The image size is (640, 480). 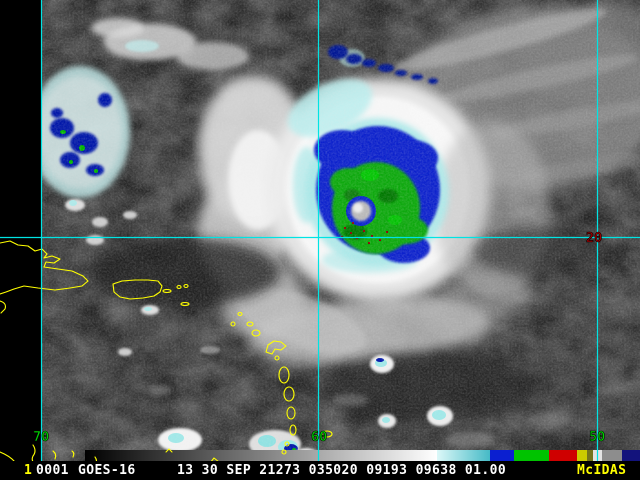 What do you see at coordinates (342, 470) in the screenshot?
I see `datetime-label: 13 30 SEP 21273 035020 09193 09638 01.00` at bounding box center [342, 470].